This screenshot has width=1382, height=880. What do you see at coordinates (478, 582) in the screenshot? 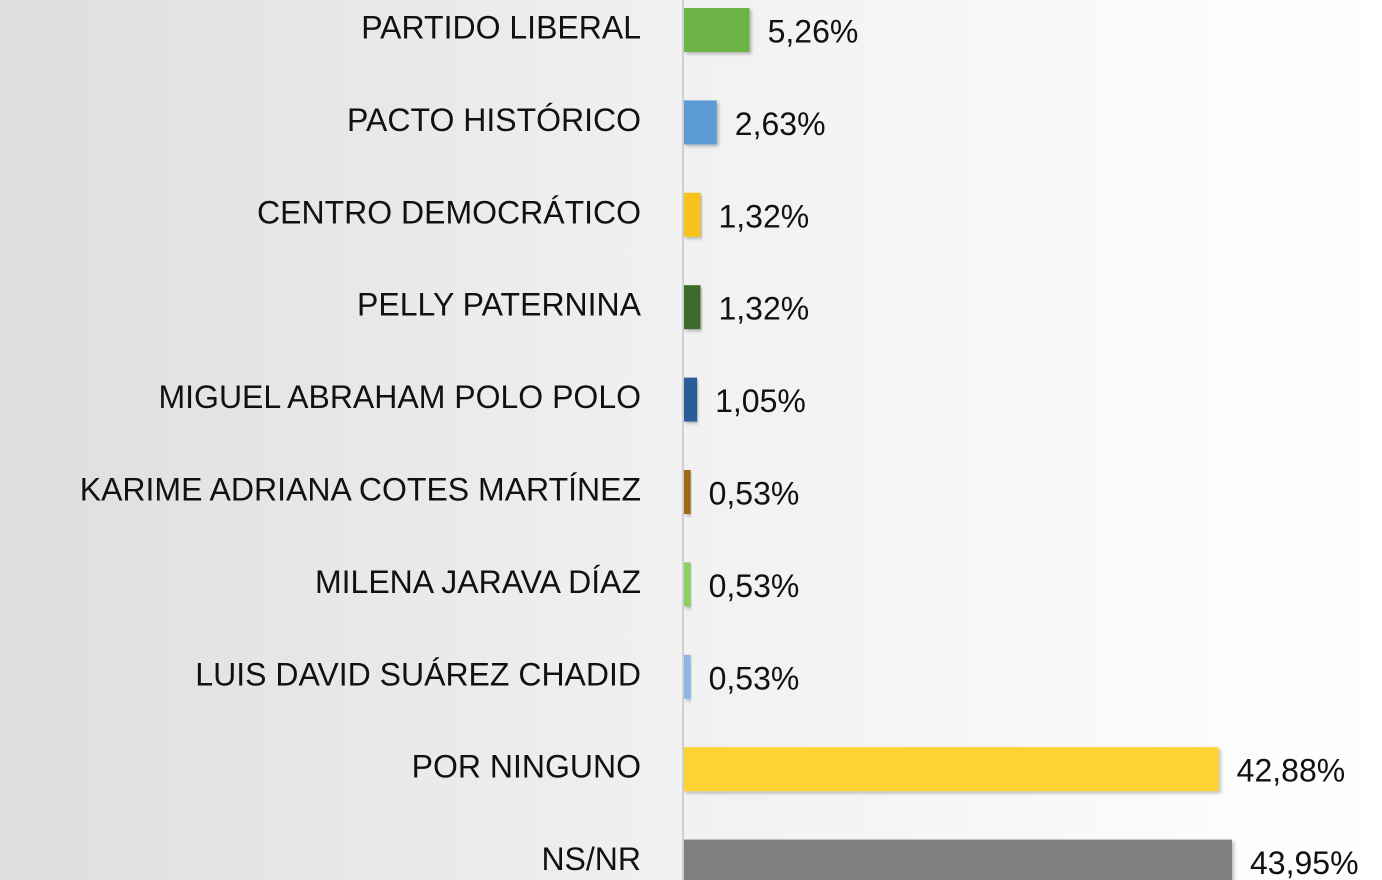
I see `category-label: MILENA JARAVA DÍAZ` at bounding box center [478, 582].